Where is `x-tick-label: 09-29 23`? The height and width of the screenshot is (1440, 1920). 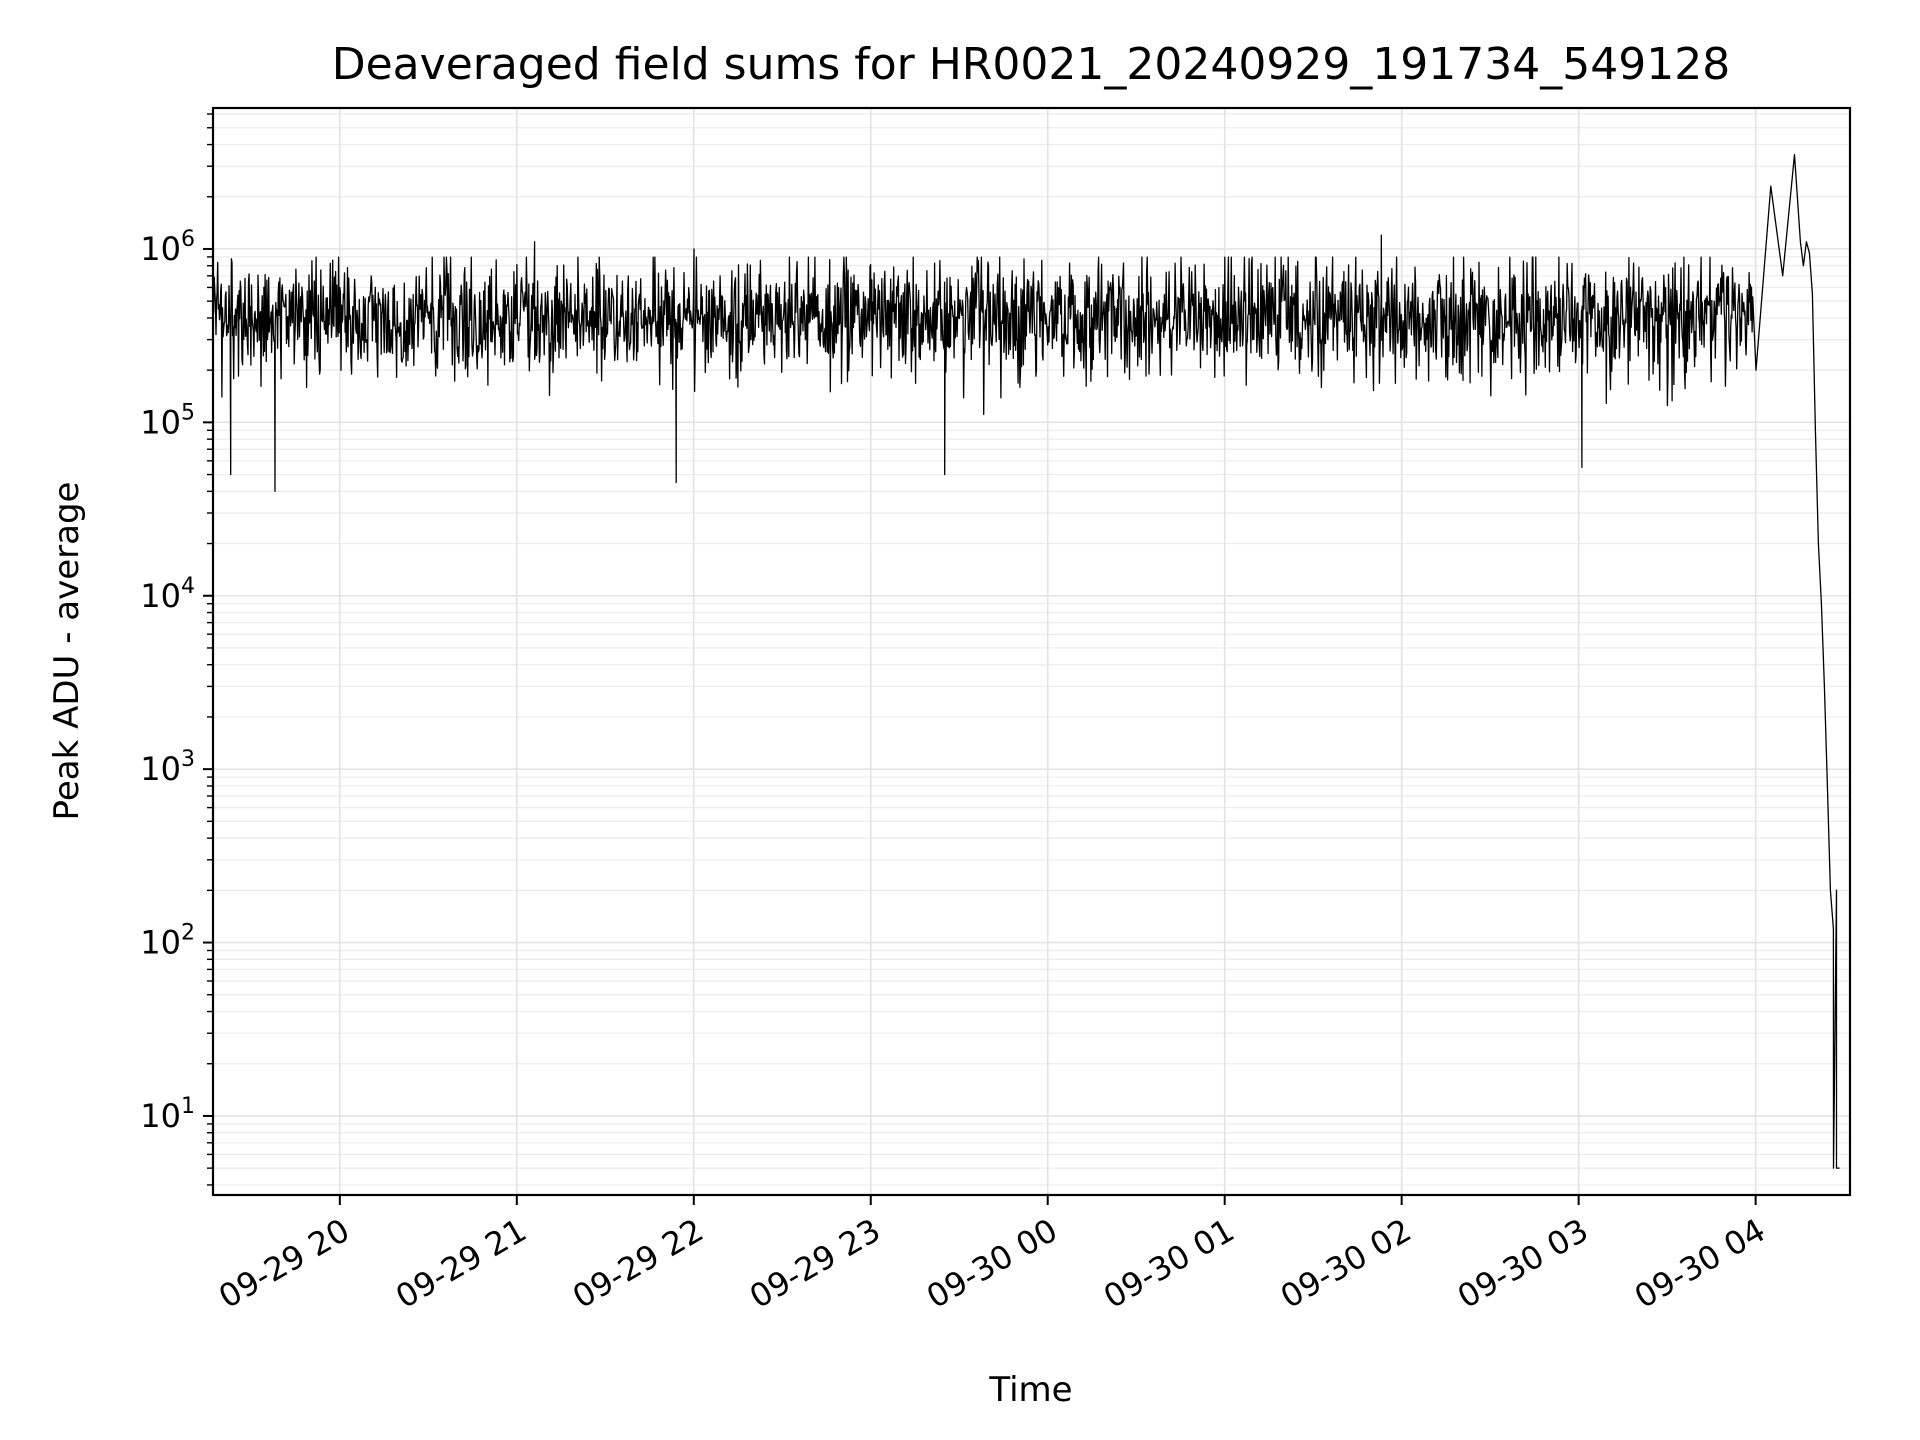
x-tick-label: 09-29 23 is located at coordinates (815, 1263).